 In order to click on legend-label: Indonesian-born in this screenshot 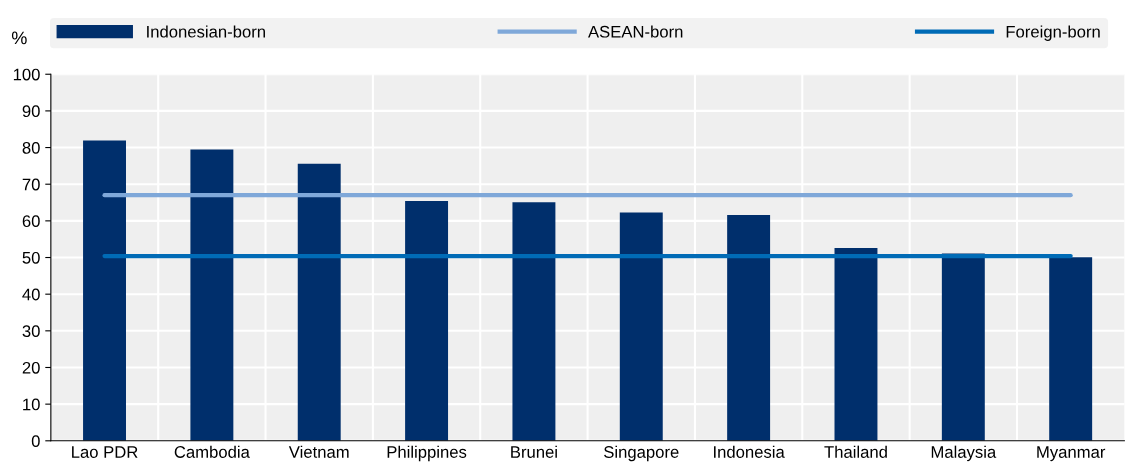, I will do `click(206, 31)`.